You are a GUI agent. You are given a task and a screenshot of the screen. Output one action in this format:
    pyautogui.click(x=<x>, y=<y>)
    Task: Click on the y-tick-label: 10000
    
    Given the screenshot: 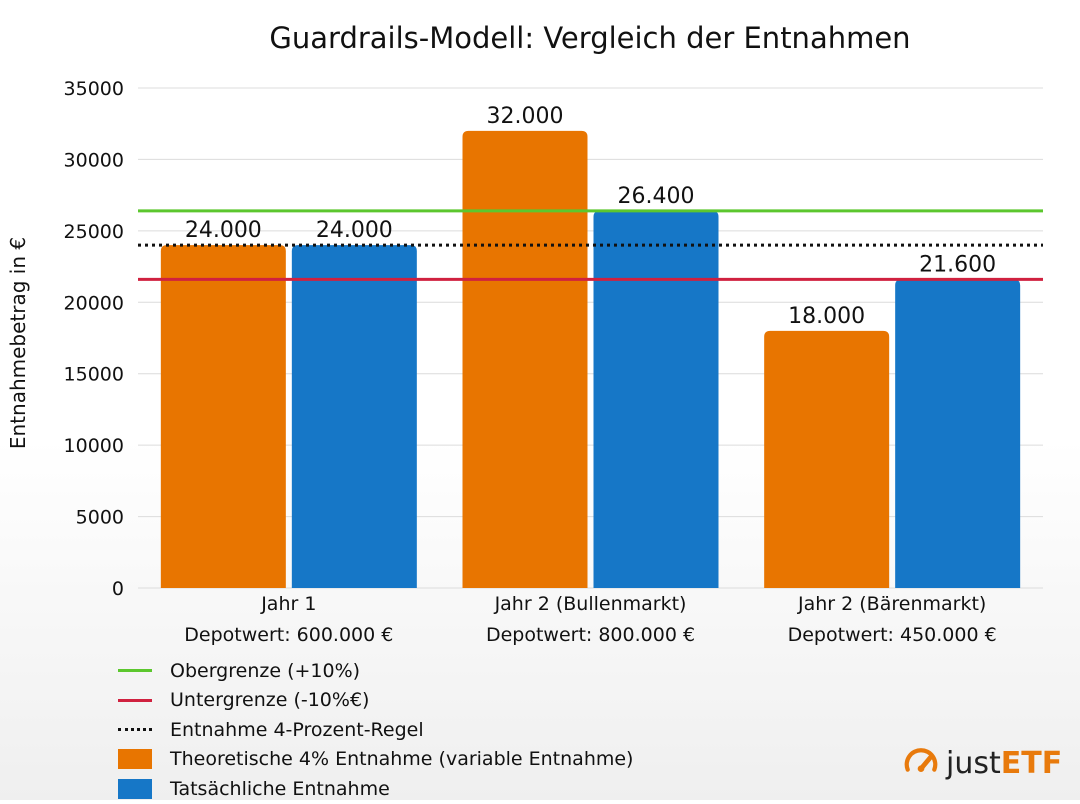 What is the action you would take?
    pyautogui.click(x=94, y=446)
    